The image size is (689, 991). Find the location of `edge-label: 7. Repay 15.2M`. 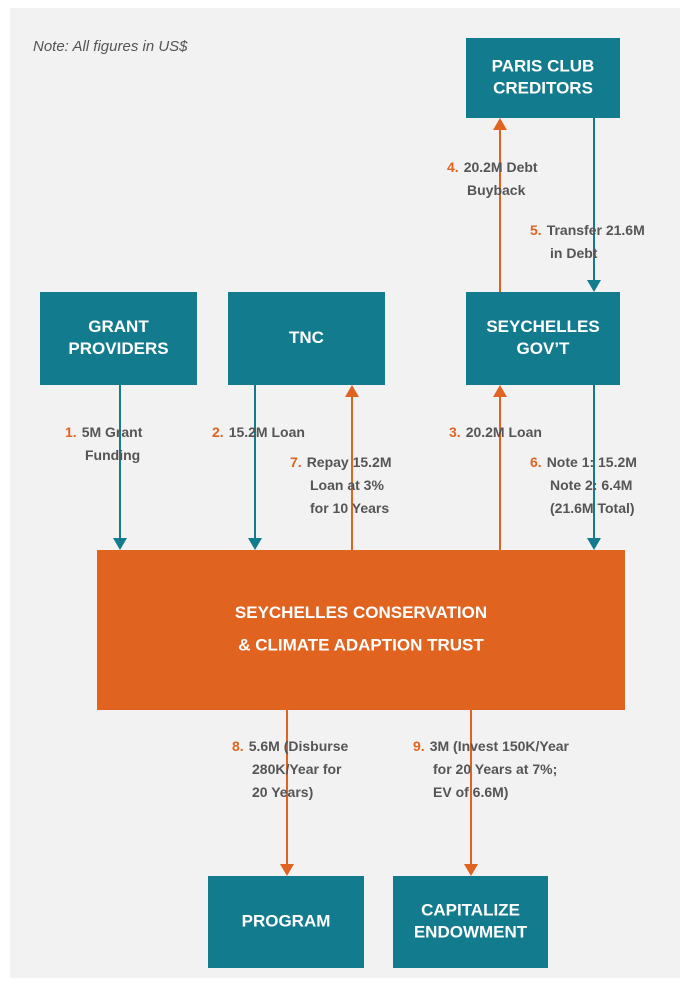

edge-label: 7. Repay 15.2M is located at coordinates (341, 462).